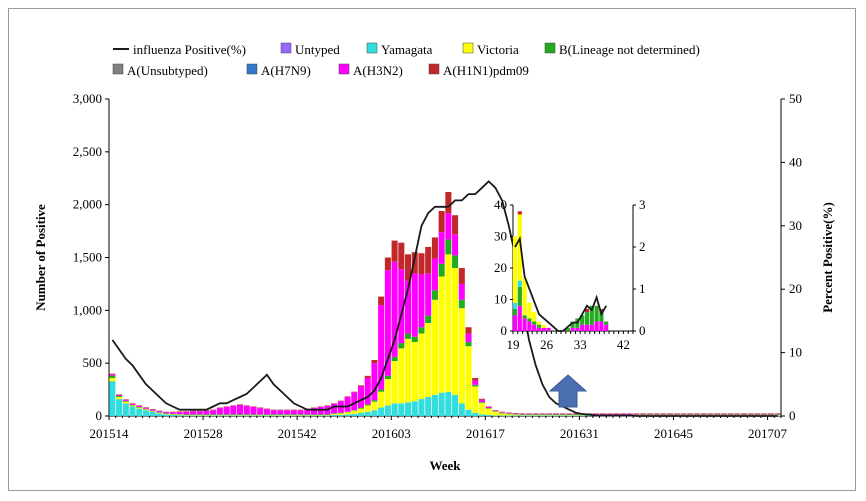 The height and width of the screenshot is (501, 866). Describe the element at coordinates (391, 433) in the screenshot. I see `x-tick-label: 201603` at that location.